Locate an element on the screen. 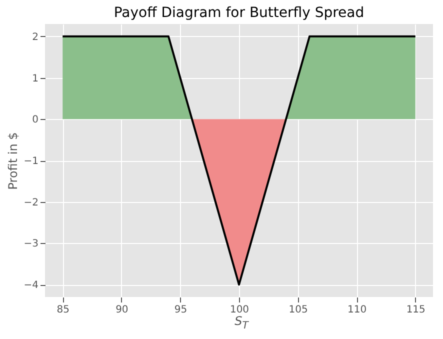 Image resolution: width=443 pixels, height=339 pixels. x-axis-title: S$_{T}$ is located at coordinates (242, 323).